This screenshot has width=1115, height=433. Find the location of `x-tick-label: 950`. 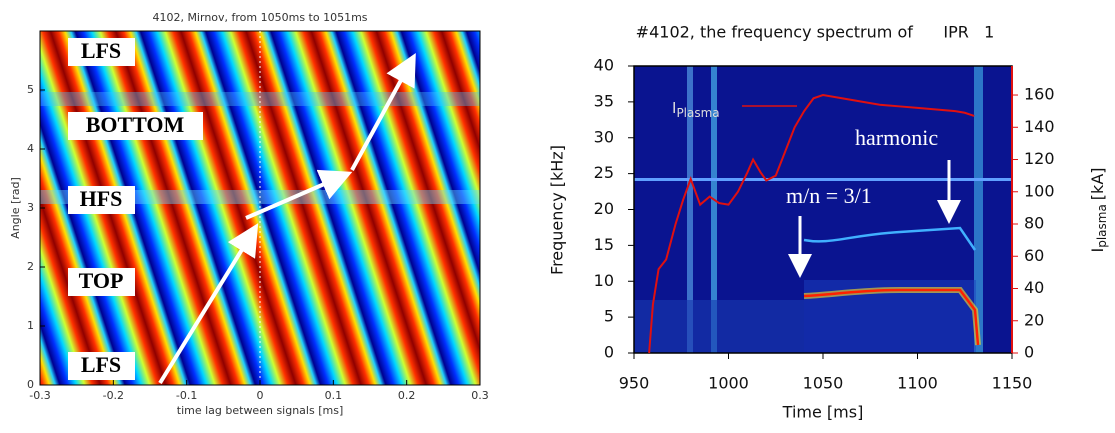

x-tick-label: 950 is located at coordinates (634, 383).